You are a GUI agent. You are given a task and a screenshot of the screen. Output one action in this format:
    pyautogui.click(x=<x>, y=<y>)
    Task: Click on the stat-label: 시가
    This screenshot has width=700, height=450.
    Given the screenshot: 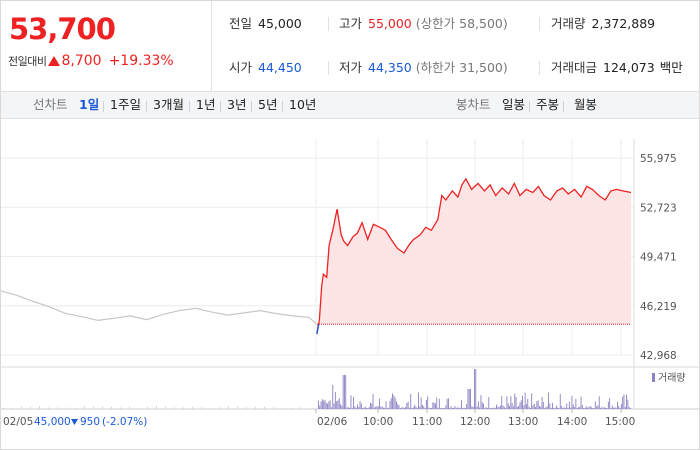 What is the action you would take?
    pyautogui.click(x=241, y=67)
    